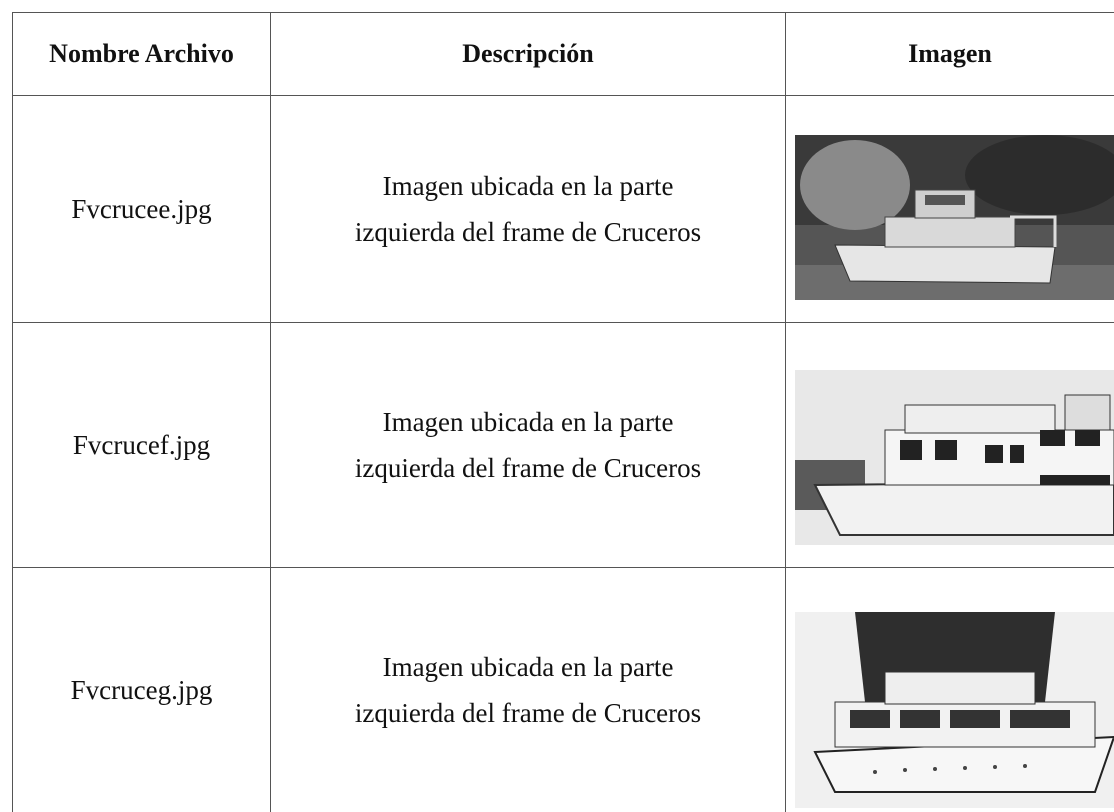 The width and height of the screenshot is (1114, 812). I want to click on header-cell: Nombre Archivo, so click(141, 53).